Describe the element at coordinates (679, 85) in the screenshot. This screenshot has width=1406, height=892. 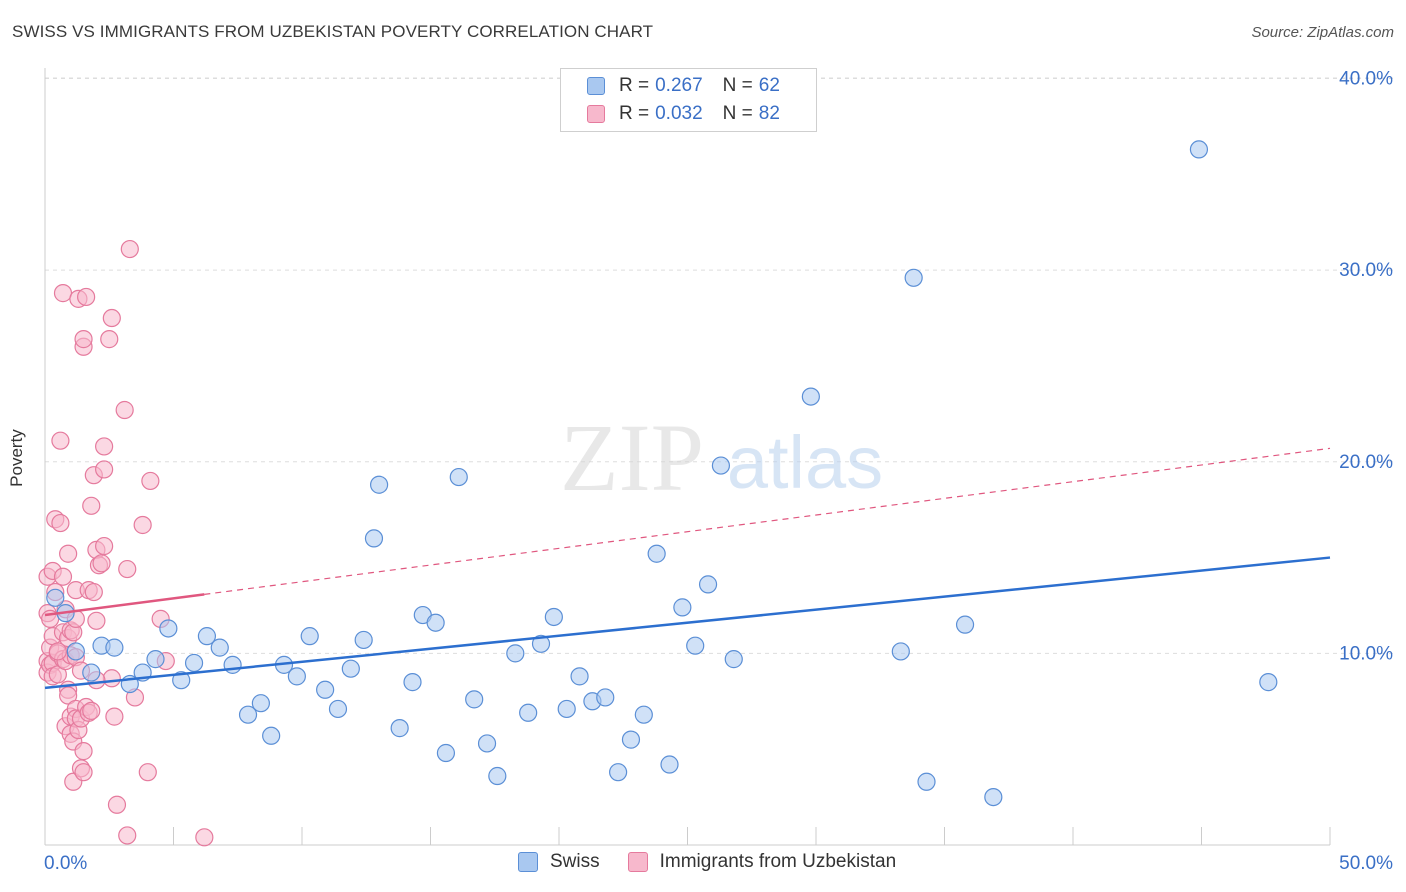
I see `legend-r-value-swiss: 0.267` at that location.